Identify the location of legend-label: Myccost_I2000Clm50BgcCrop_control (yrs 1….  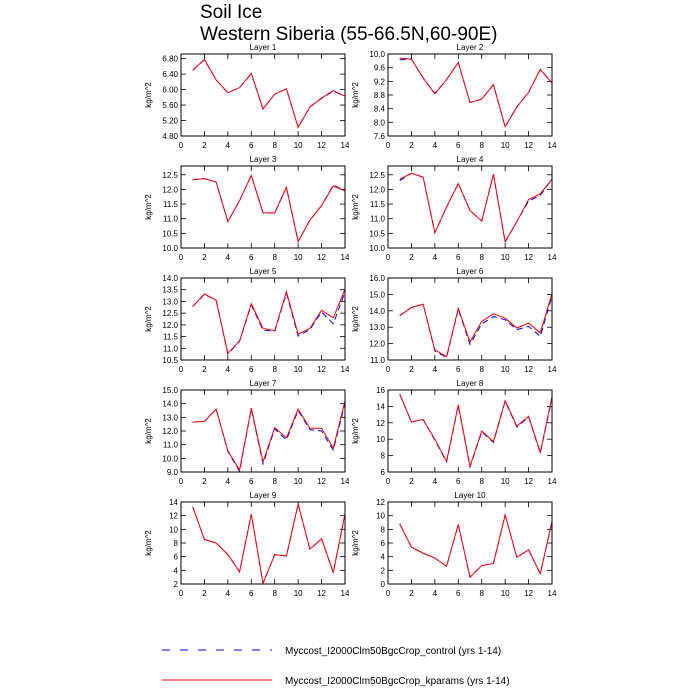
(393, 651).